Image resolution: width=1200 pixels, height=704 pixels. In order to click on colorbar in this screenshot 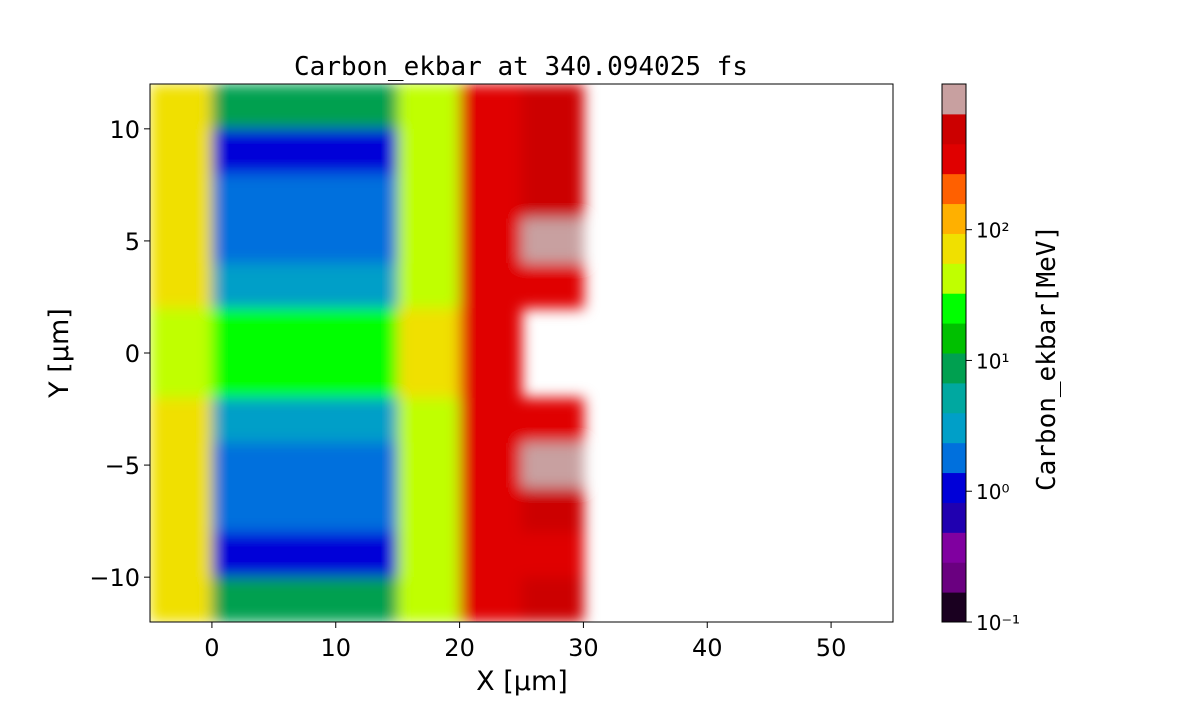, I will do `click(954, 353)`.